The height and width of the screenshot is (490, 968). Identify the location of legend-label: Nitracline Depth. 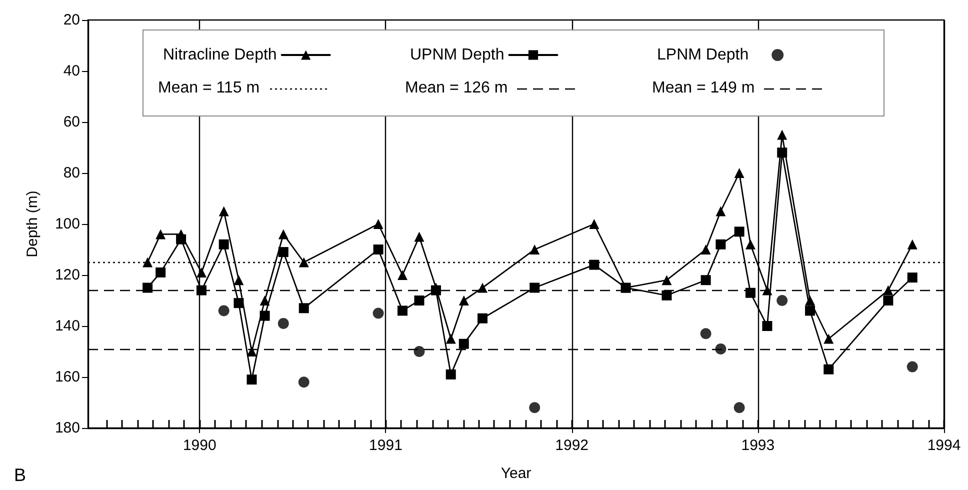
(220, 55).